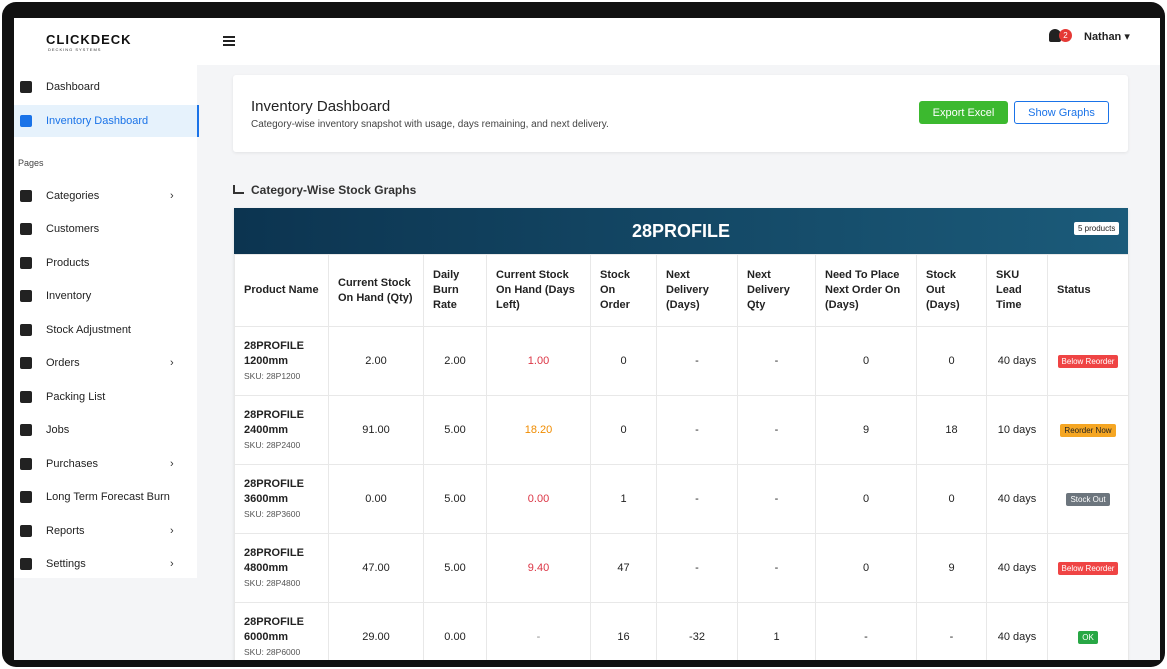  I want to click on nav-item: Jobs, so click(105, 430).